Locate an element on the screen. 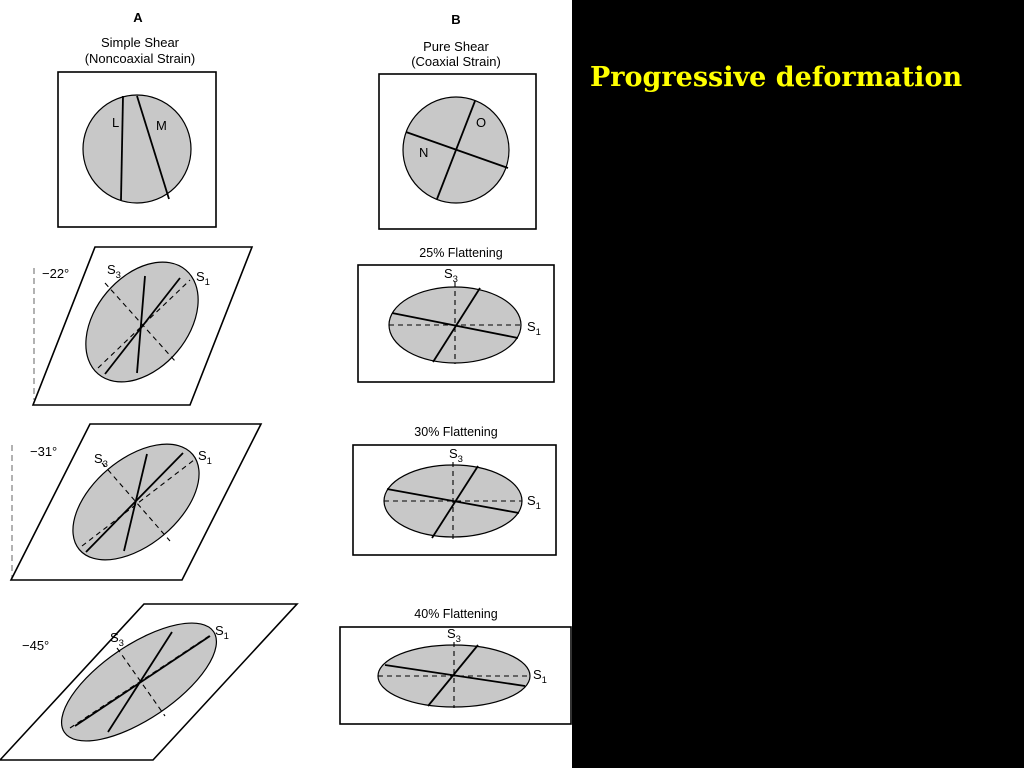 This screenshot has width=1024, height=768. line-m is located at coordinates (153, 147).